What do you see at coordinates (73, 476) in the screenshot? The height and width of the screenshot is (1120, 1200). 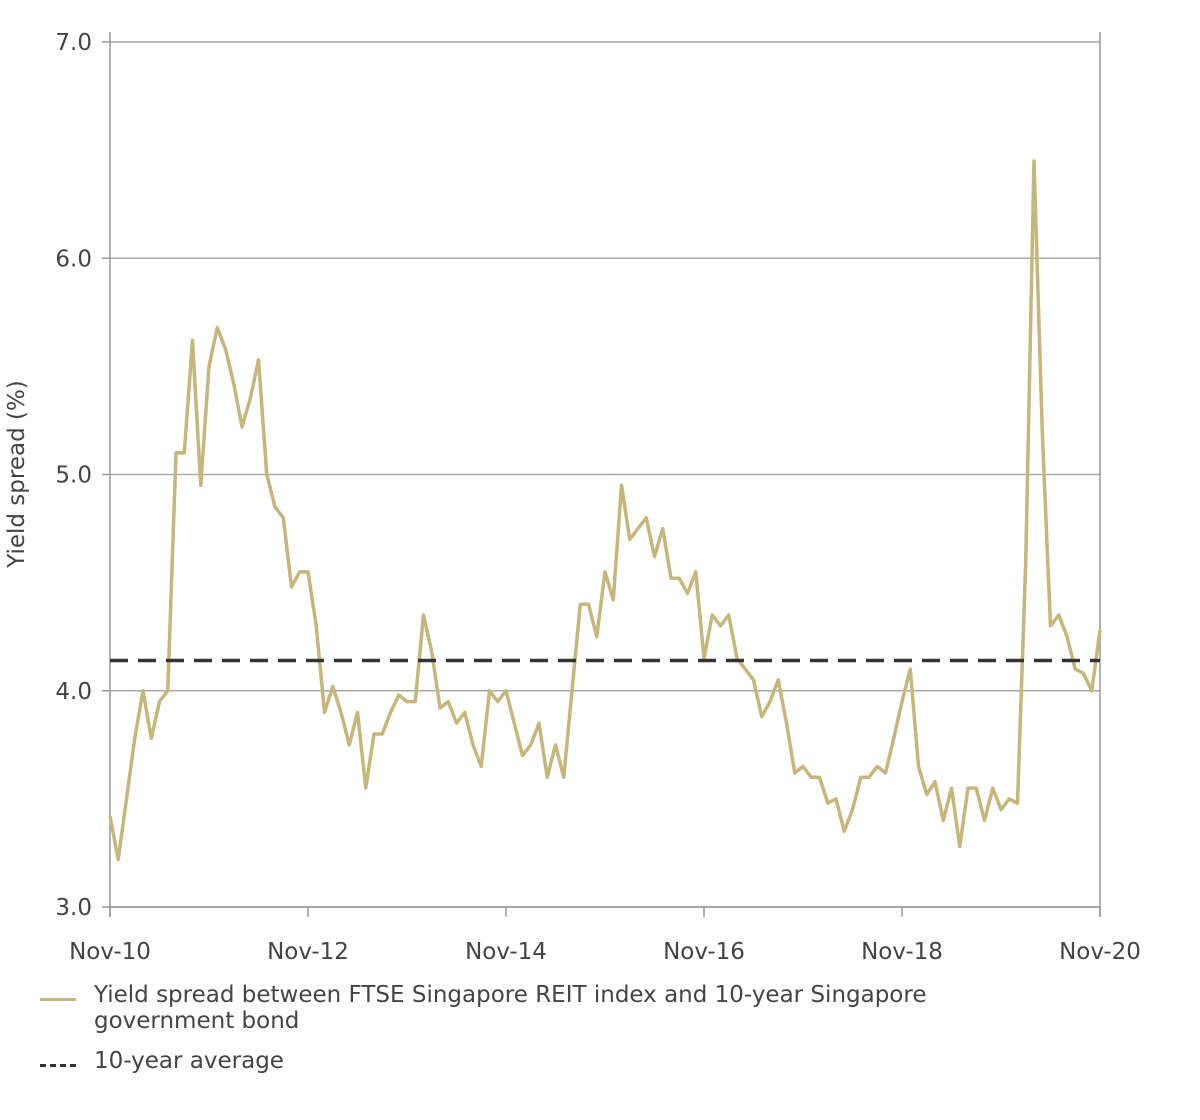 I see `y-tick-label: 5.0` at bounding box center [73, 476].